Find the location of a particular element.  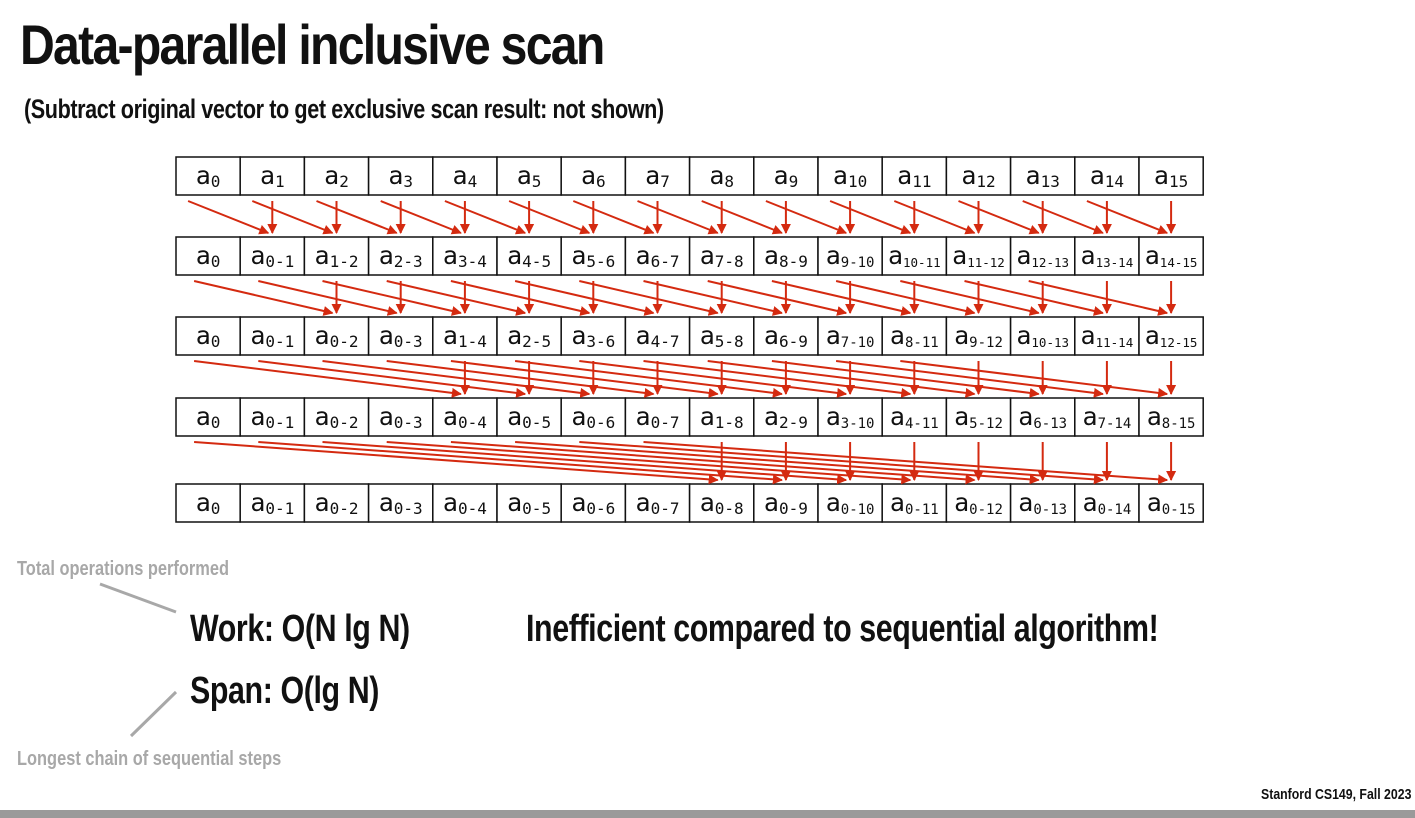

scan-cell-label: a7-14 is located at coordinates (1107, 417).